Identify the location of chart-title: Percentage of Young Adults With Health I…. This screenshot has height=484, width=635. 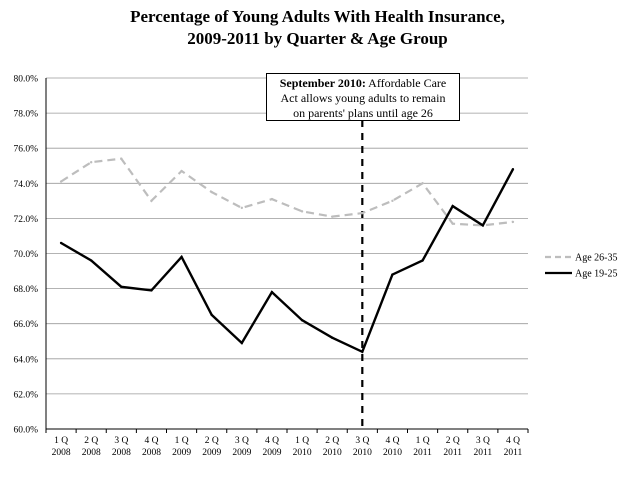
(317, 16).